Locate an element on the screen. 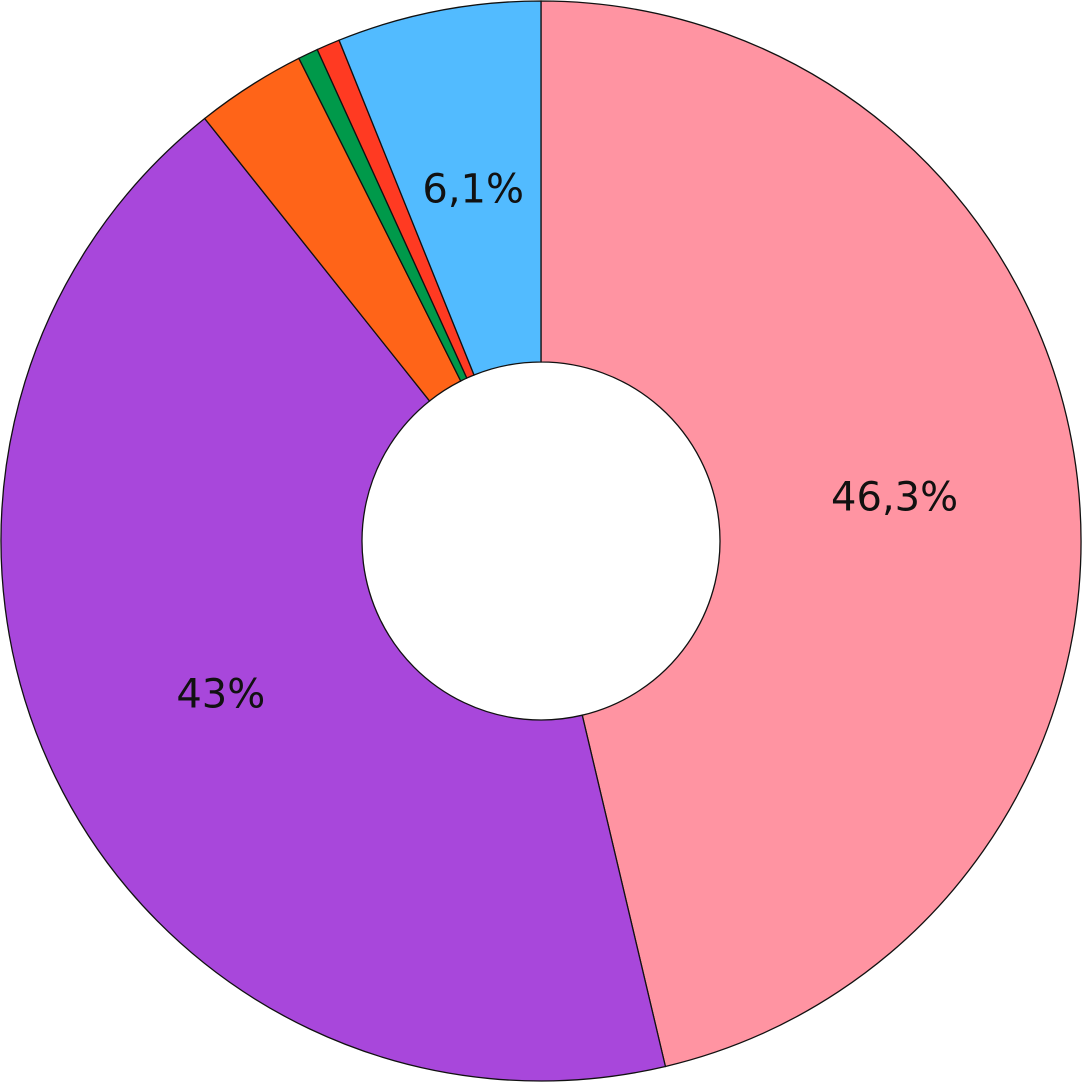 This screenshot has height=1082, width=1083. value-label: 43% is located at coordinates (220, 695).